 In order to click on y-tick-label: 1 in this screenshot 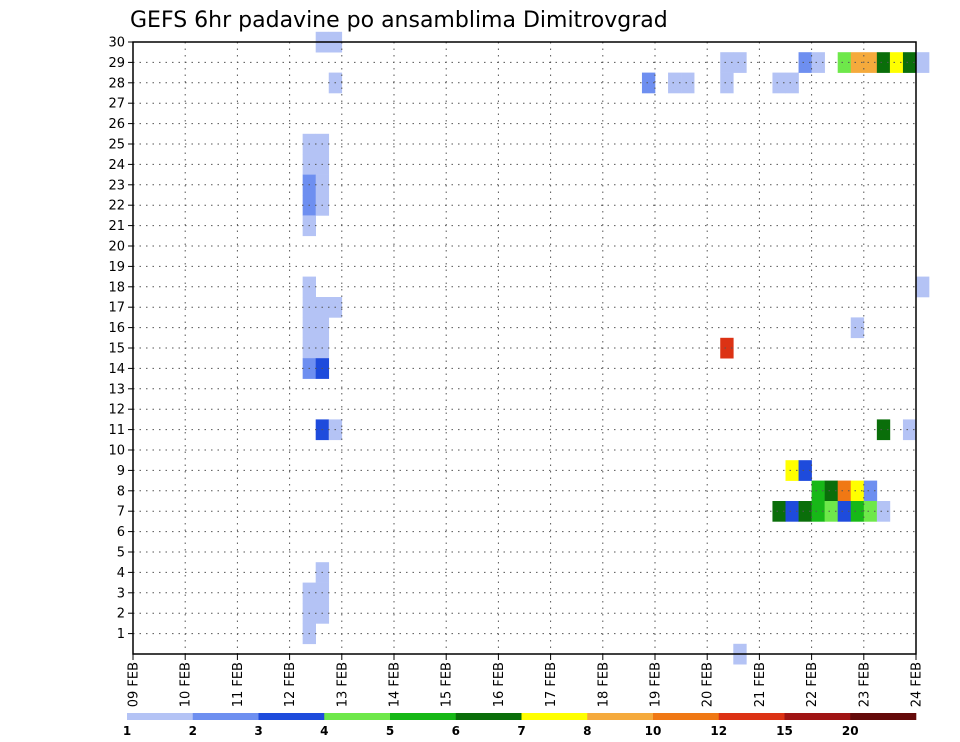, I will do `click(121, 634)`.